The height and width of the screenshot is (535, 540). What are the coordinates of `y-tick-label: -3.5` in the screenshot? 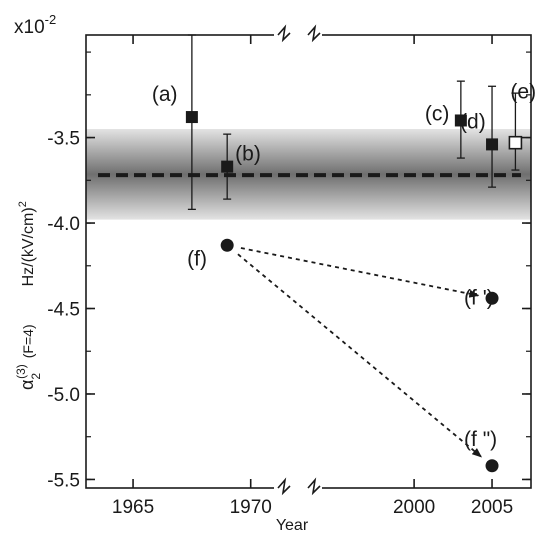 It's located at (63, 139).